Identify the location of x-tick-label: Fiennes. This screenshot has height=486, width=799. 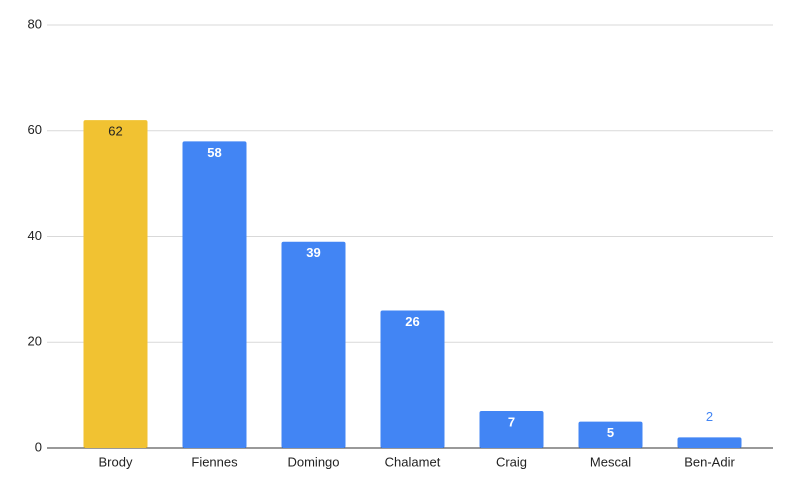
(214, 461).